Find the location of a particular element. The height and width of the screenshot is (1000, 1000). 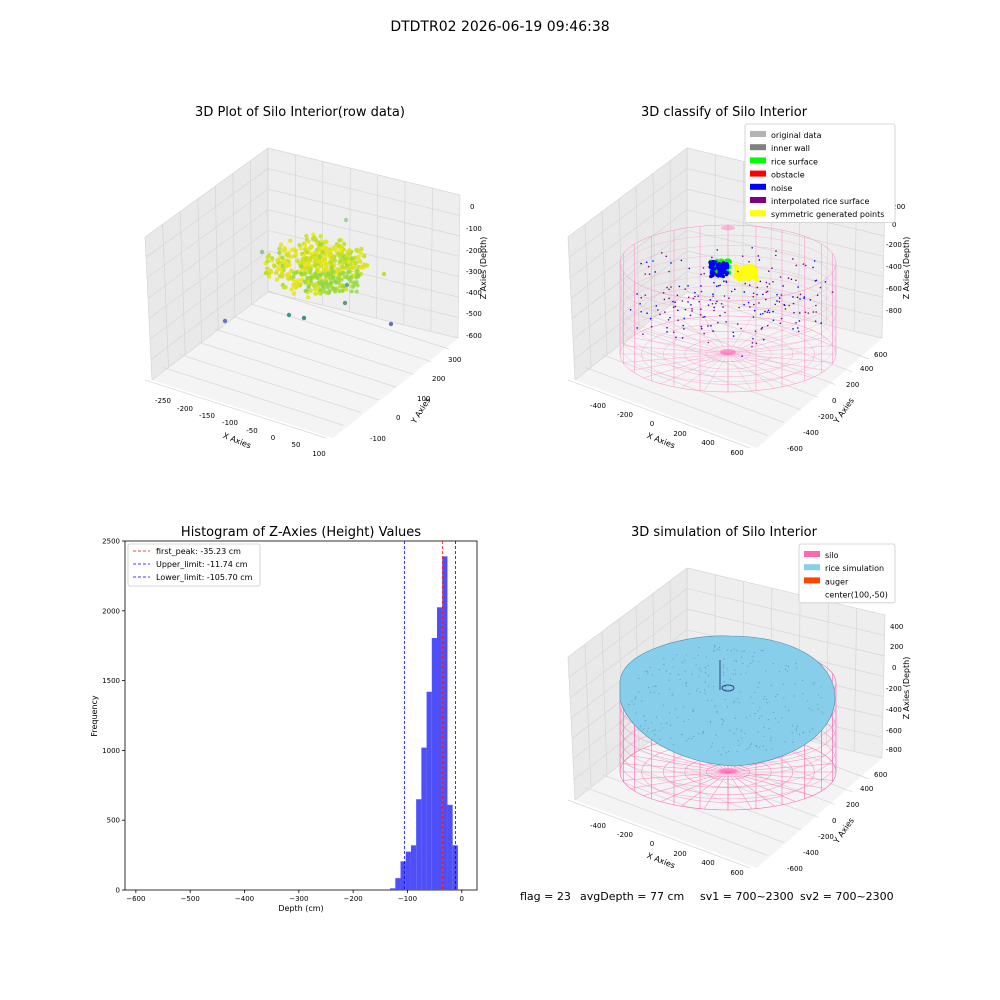

p1-ztick: -200 is located at coordinates (474, 251).